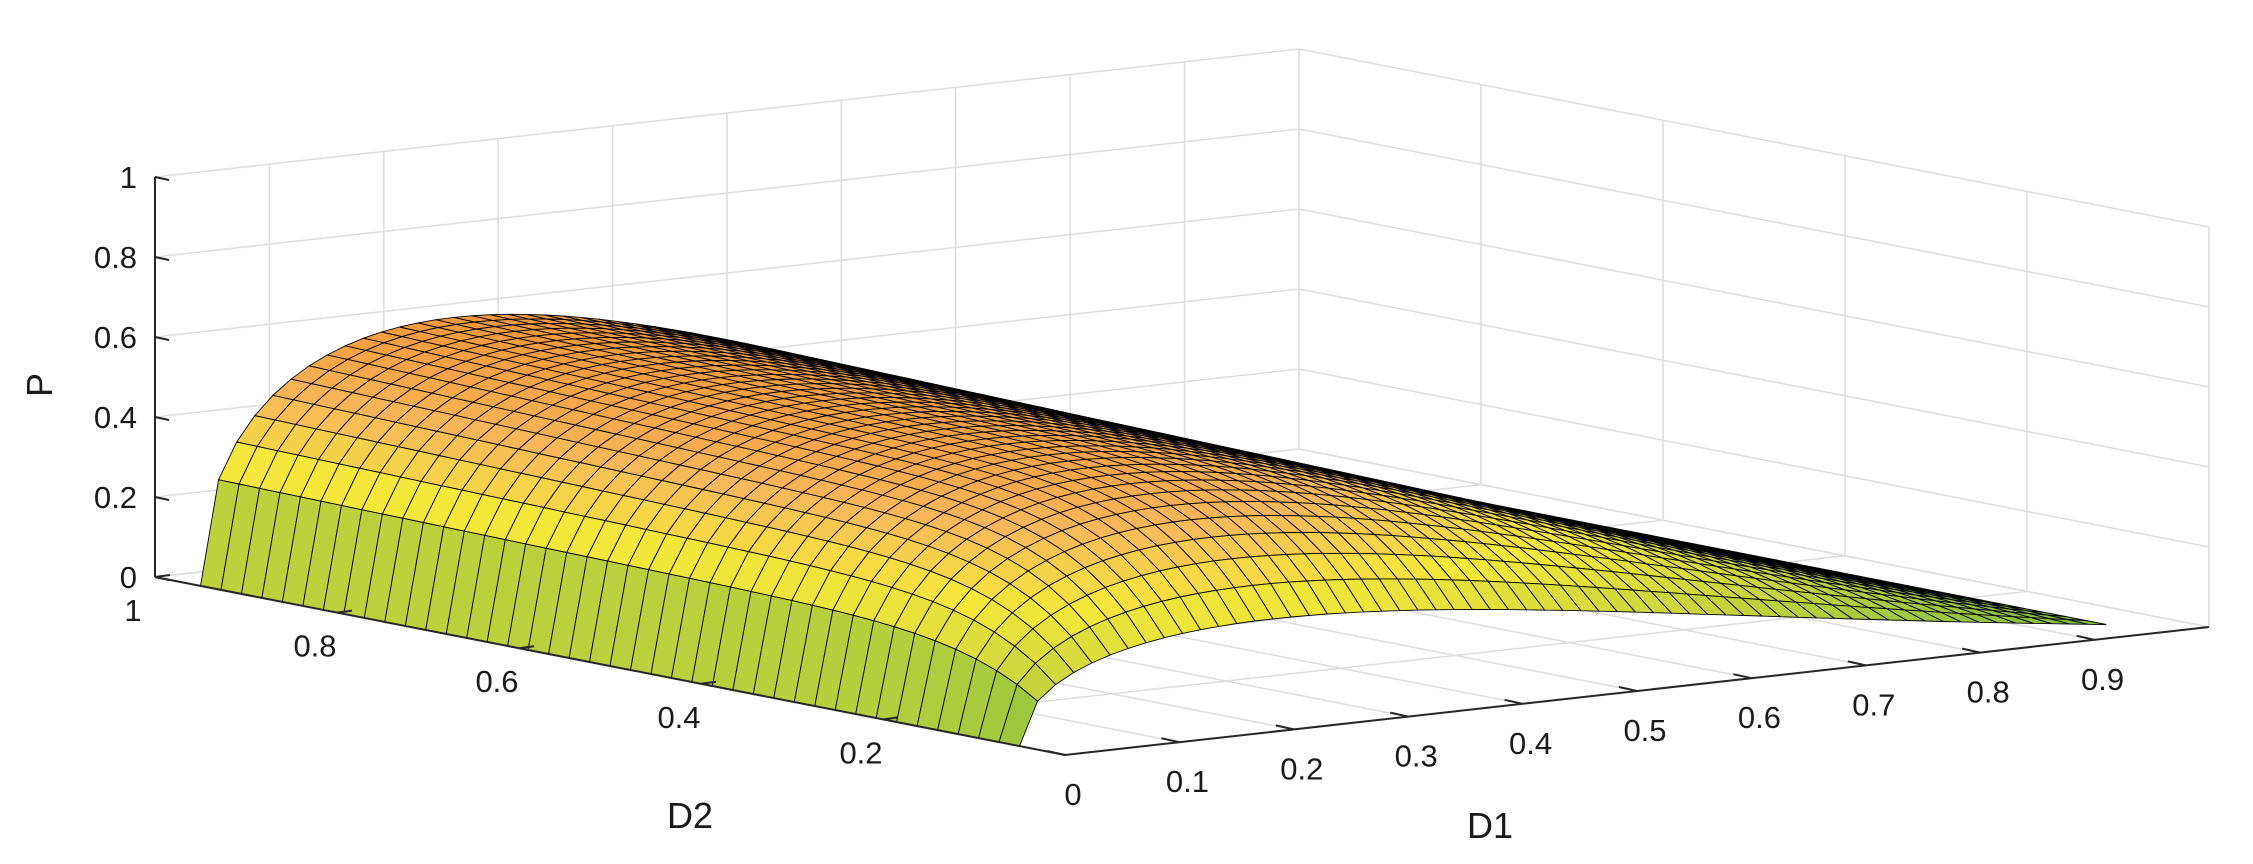 This screenshot has width=2253, height=864. I want to click on z-tick-label: 0.6, so click(115, 337).